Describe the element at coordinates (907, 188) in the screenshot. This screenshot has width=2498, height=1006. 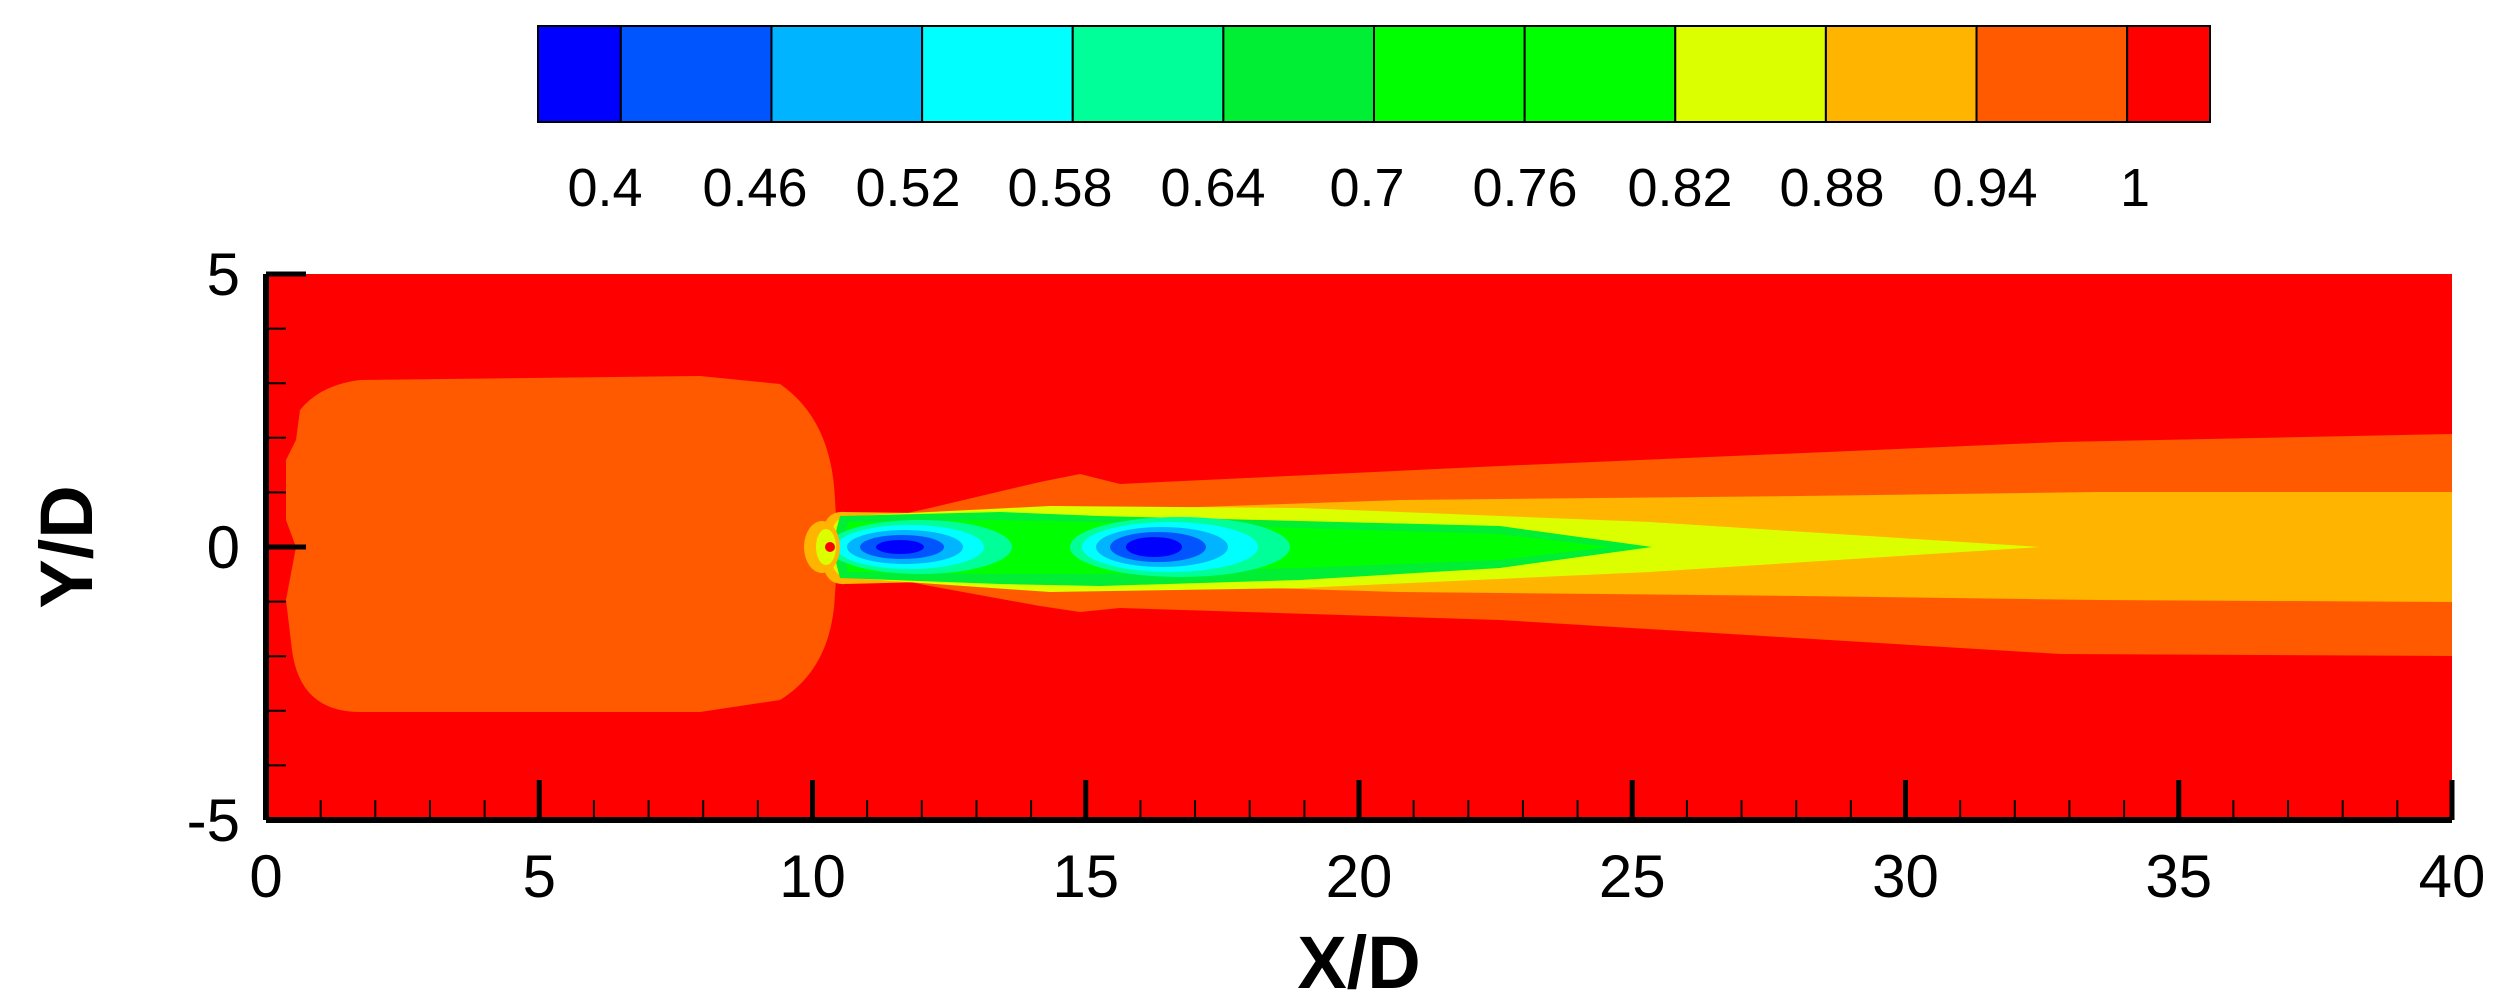
I see `colorbar-label: 0.52` at that location.